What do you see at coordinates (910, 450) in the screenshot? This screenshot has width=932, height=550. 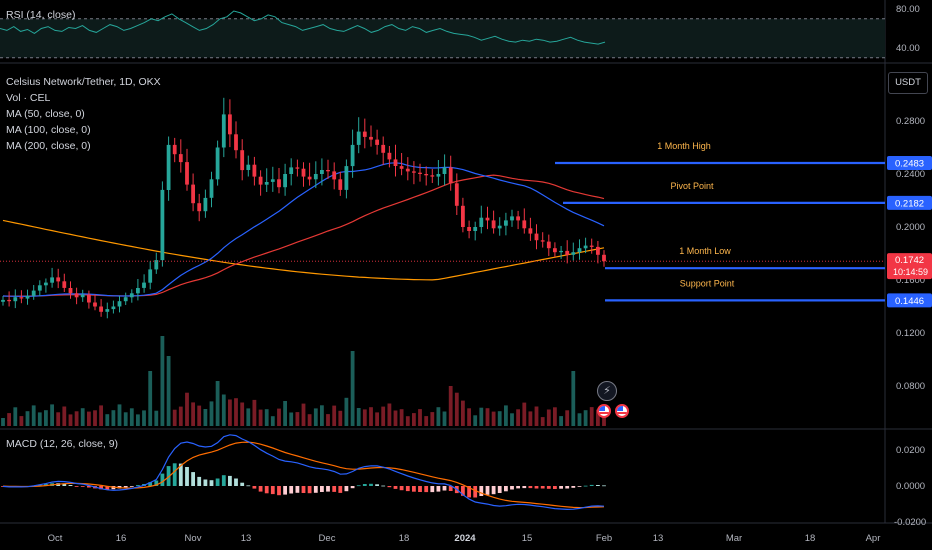 I see `macd-tick-label: 0.0200` at bounding box center [910, 450].